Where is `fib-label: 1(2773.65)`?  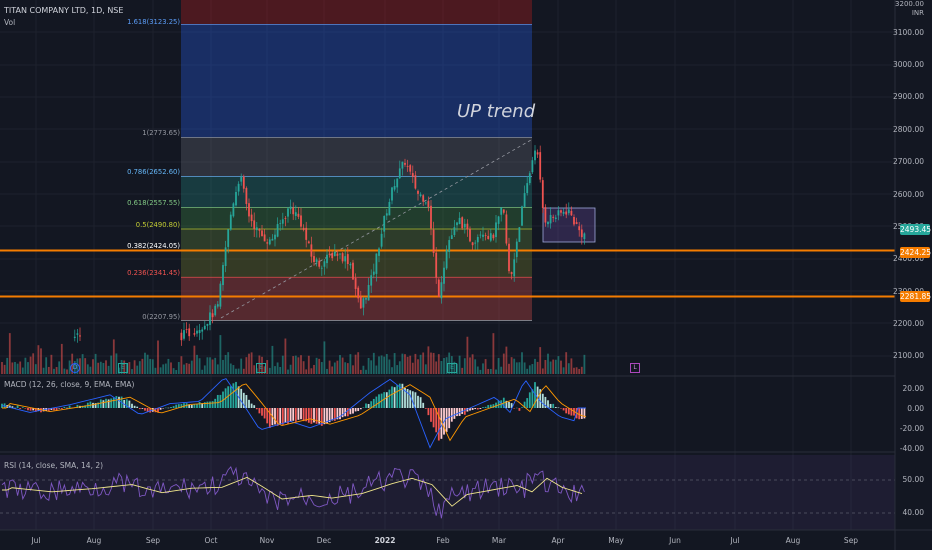
fib-label: 1(2773.65) is located at coordinates (161, 133).